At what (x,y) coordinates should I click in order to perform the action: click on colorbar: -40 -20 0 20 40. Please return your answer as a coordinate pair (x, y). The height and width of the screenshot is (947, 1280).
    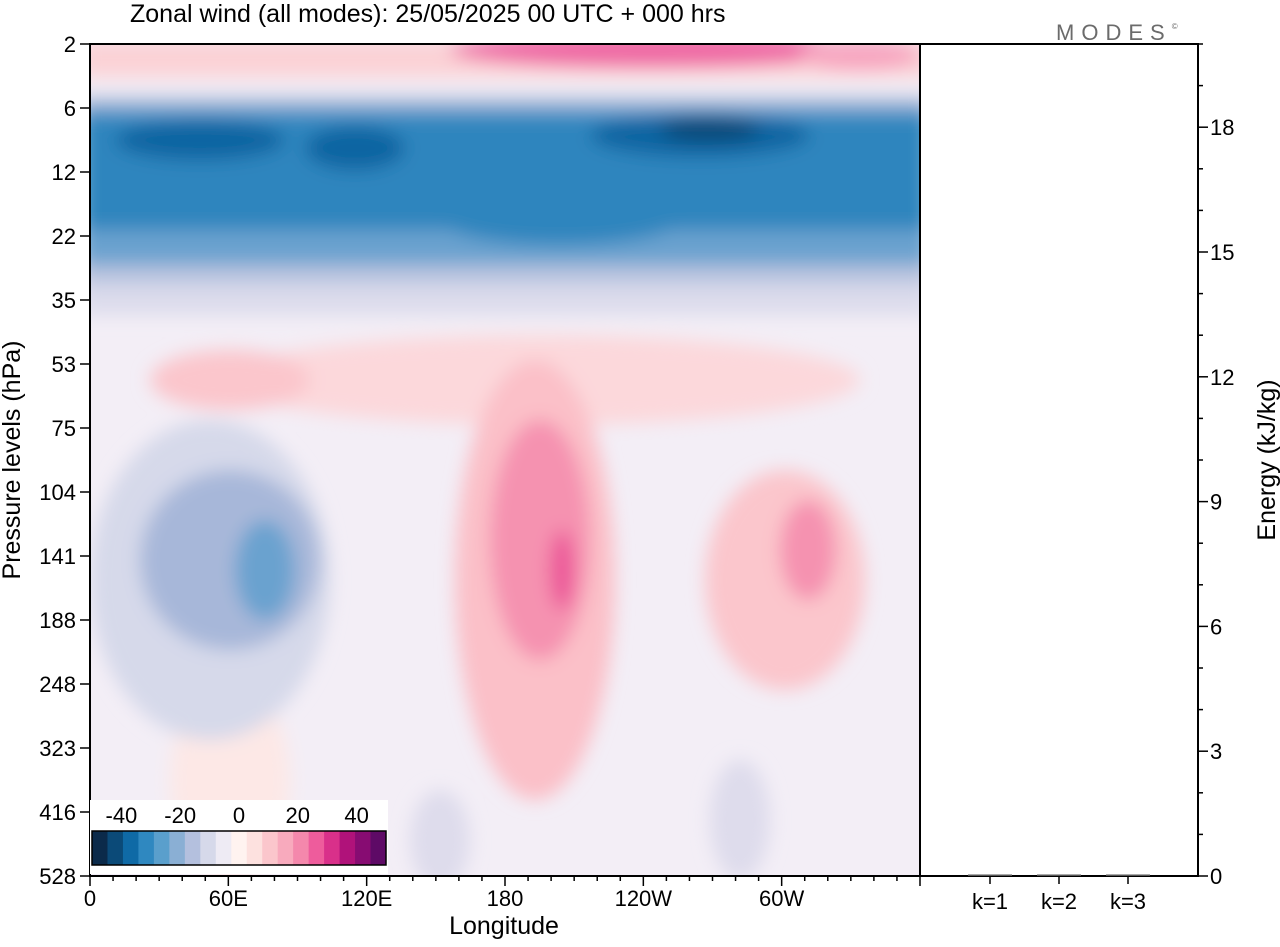
    Looking at the image, I should click on (239, 837).